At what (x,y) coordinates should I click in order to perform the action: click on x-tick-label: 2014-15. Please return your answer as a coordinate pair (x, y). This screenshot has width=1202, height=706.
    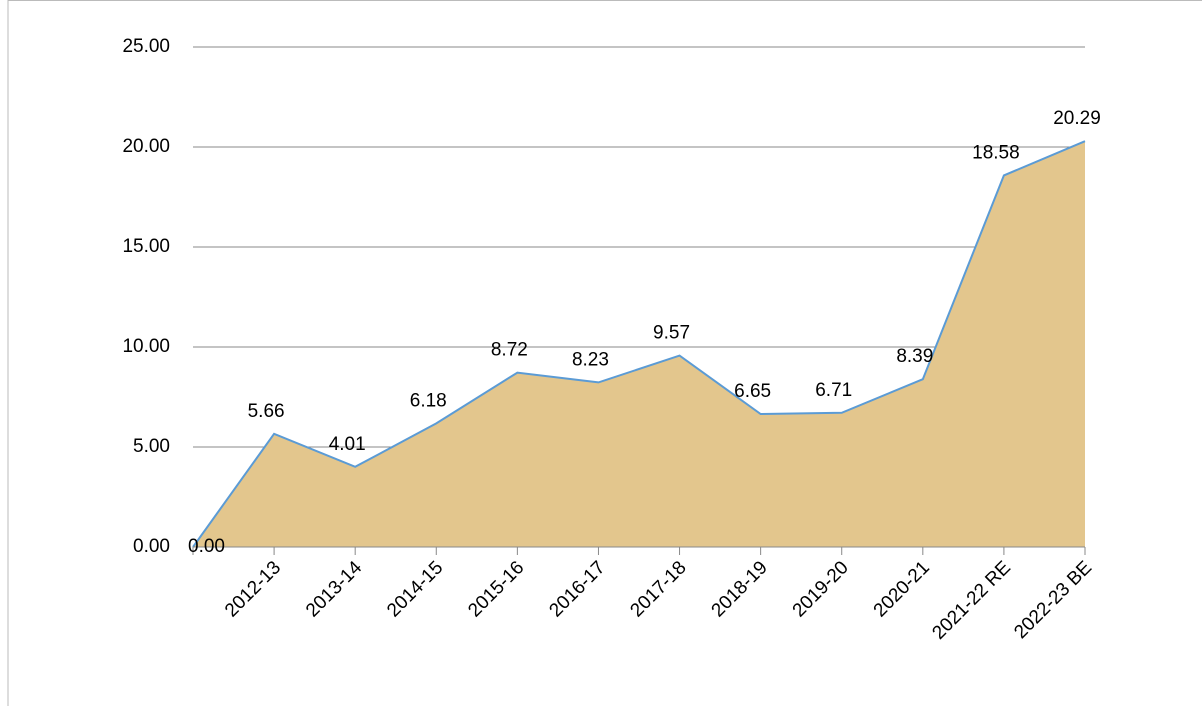
    Looking at the image, I should click on (415, 589).